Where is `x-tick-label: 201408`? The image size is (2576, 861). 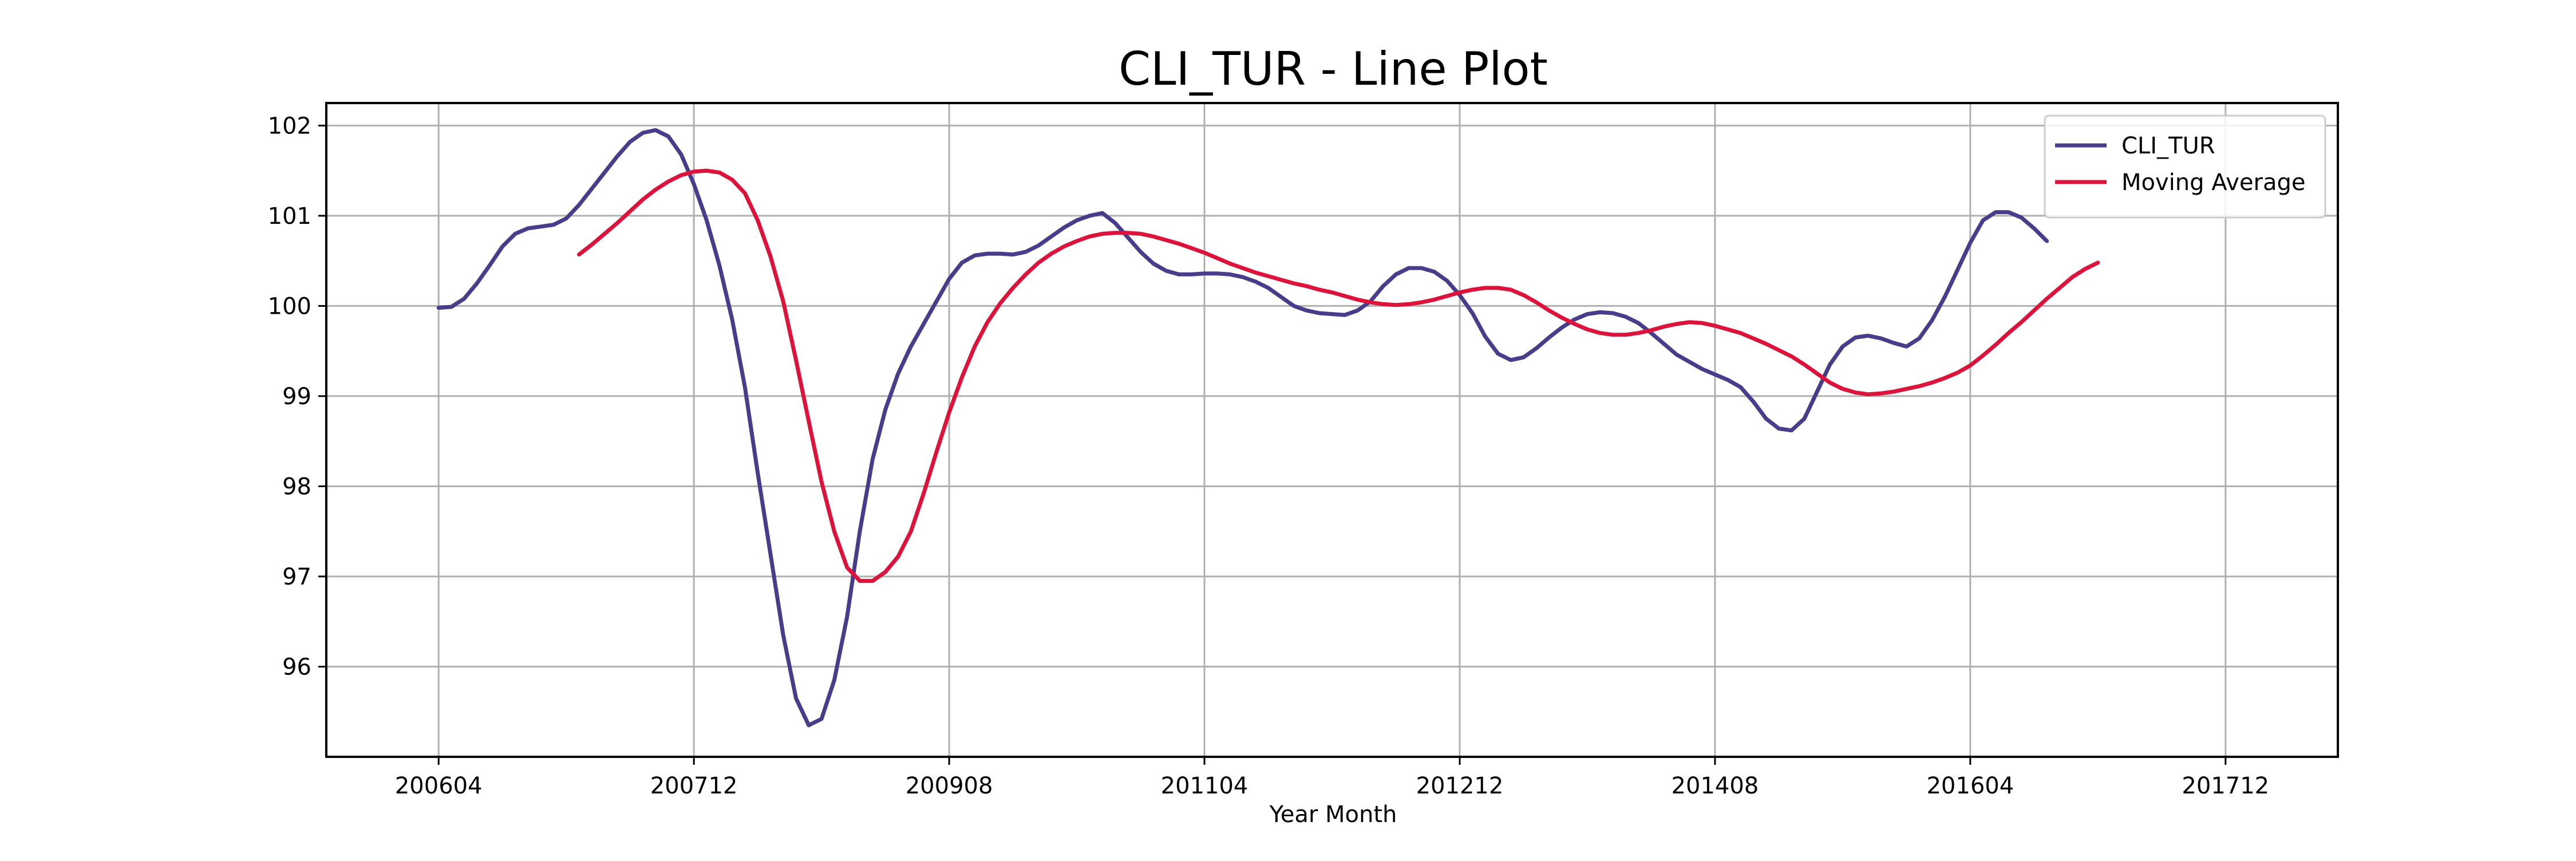 x-tick-label: 201408 is located at coordinates (1715, 786).